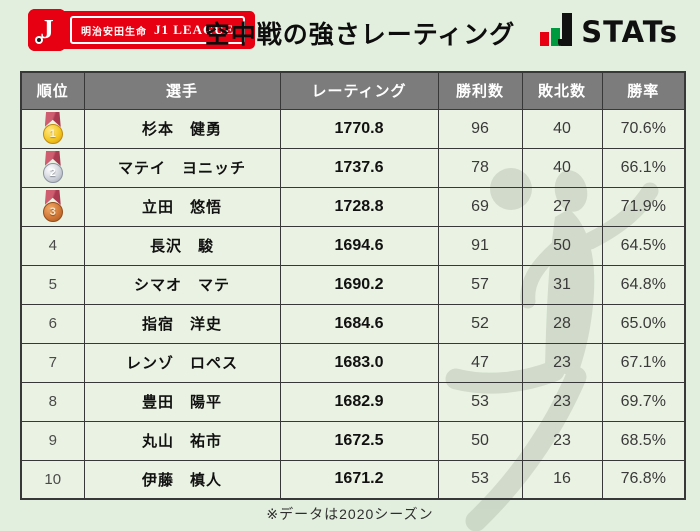 The image size is (700, 531). What do you see at coordinates (359, 128) in the screenshot?
I see `rating-cell: 1770.8` at bounding box center [359, 128].